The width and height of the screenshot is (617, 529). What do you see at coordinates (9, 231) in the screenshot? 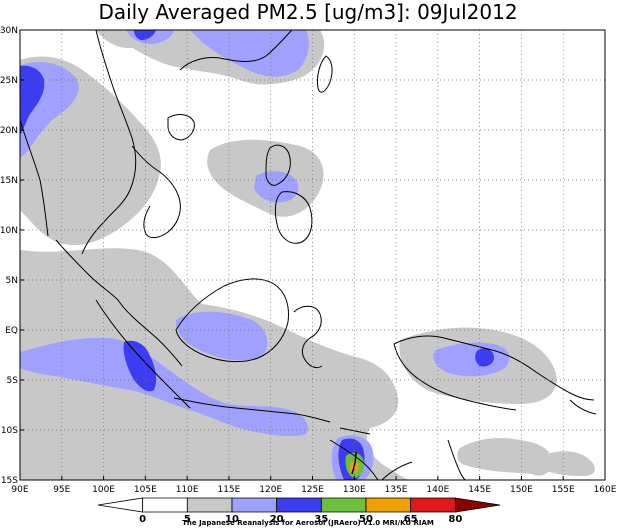
I see `y-tick-label: 10N` at bounding box center [9, 231].